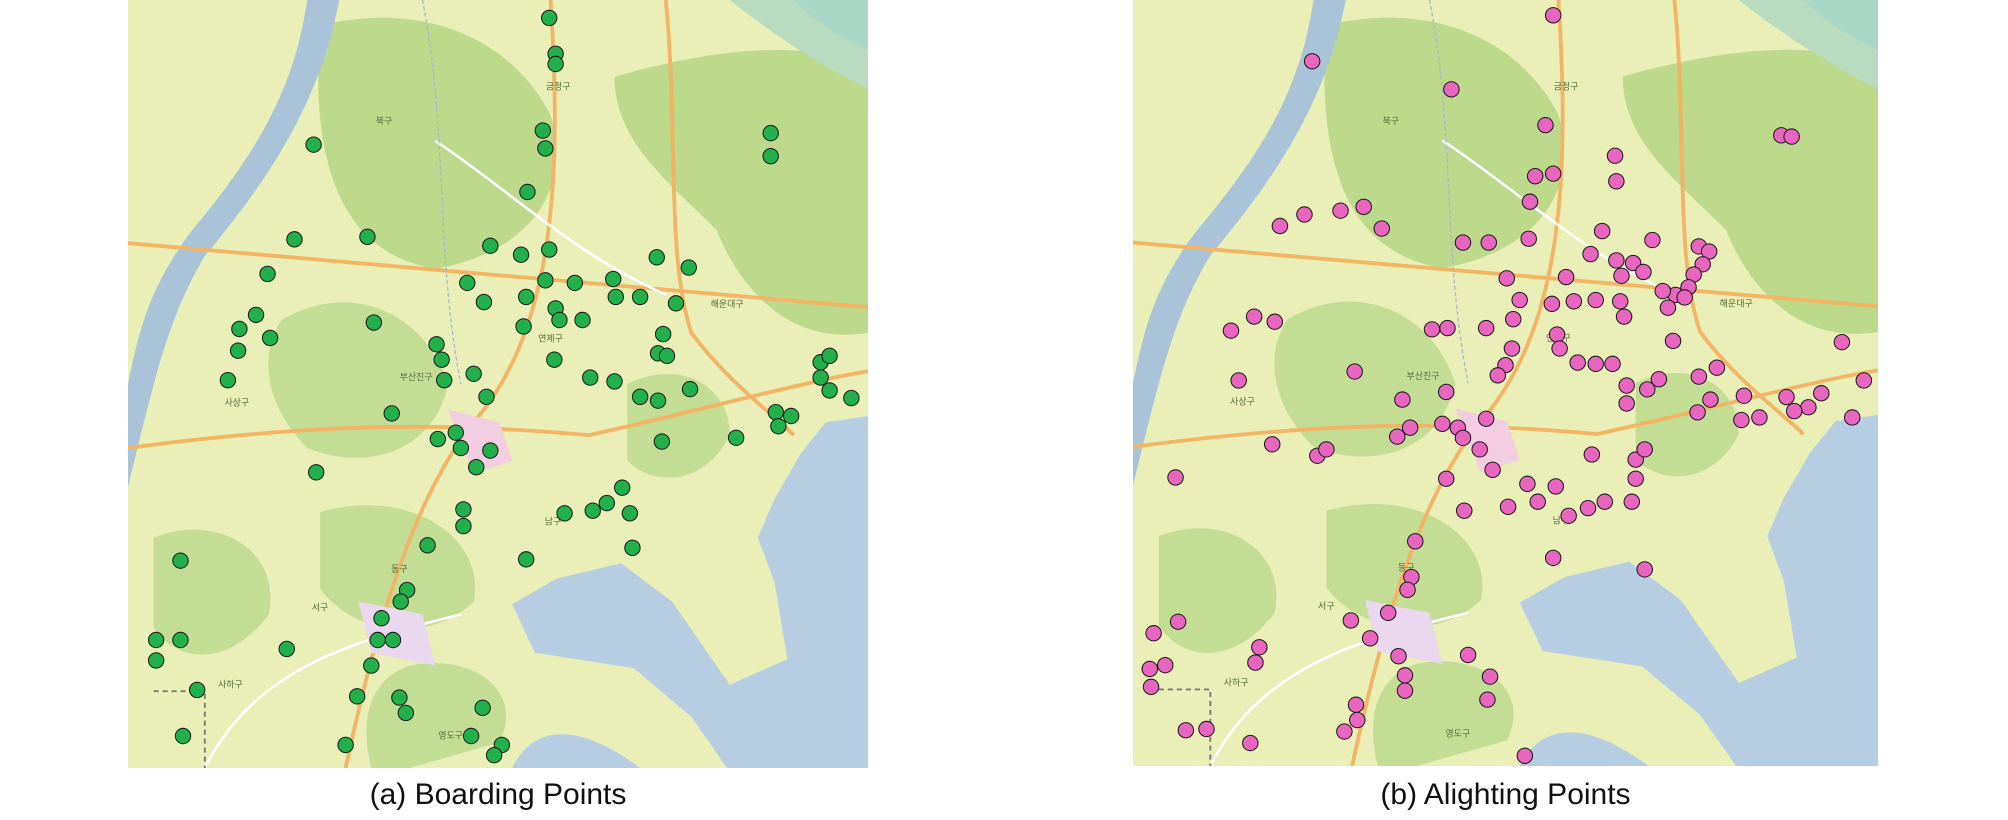  What do you see at coordinates (416, 377) in the screenshot?
I see `district-label: 부산진구` at bounding box center [416, 377].